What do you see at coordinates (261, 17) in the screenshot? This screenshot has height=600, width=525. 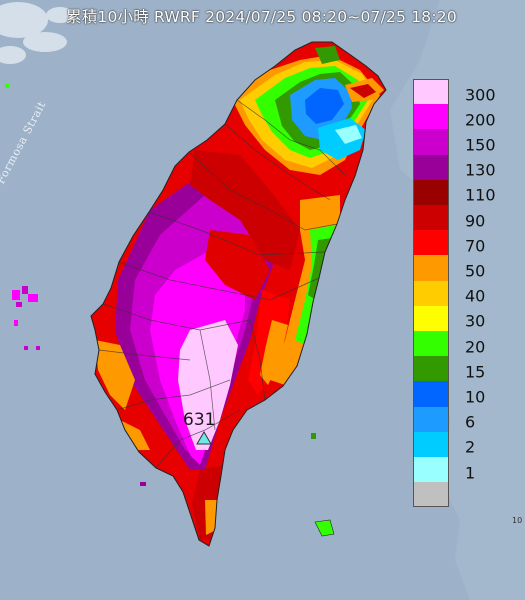 I see `map-title: 累積10小時 RWRF 2024/07/25 08:20~07/25 18:20` at bounding box center [261, 17].